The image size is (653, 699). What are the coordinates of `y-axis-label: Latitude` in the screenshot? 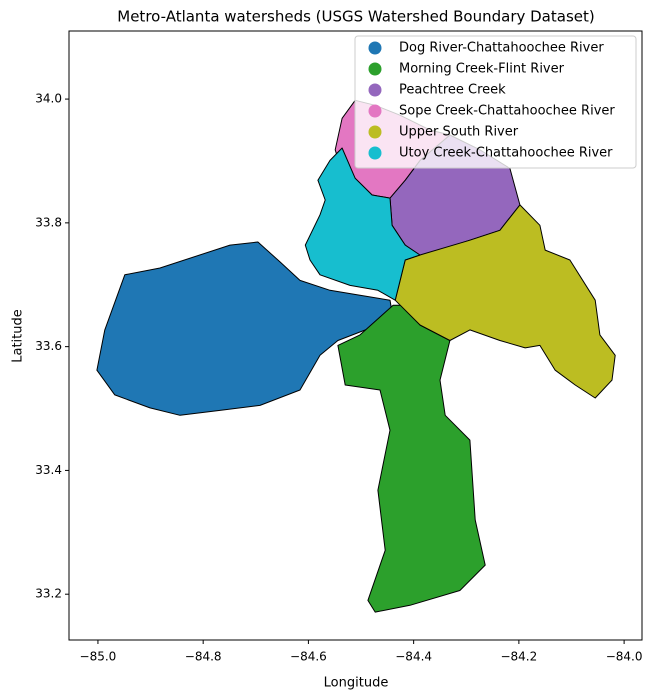 It's located at (18, 336).